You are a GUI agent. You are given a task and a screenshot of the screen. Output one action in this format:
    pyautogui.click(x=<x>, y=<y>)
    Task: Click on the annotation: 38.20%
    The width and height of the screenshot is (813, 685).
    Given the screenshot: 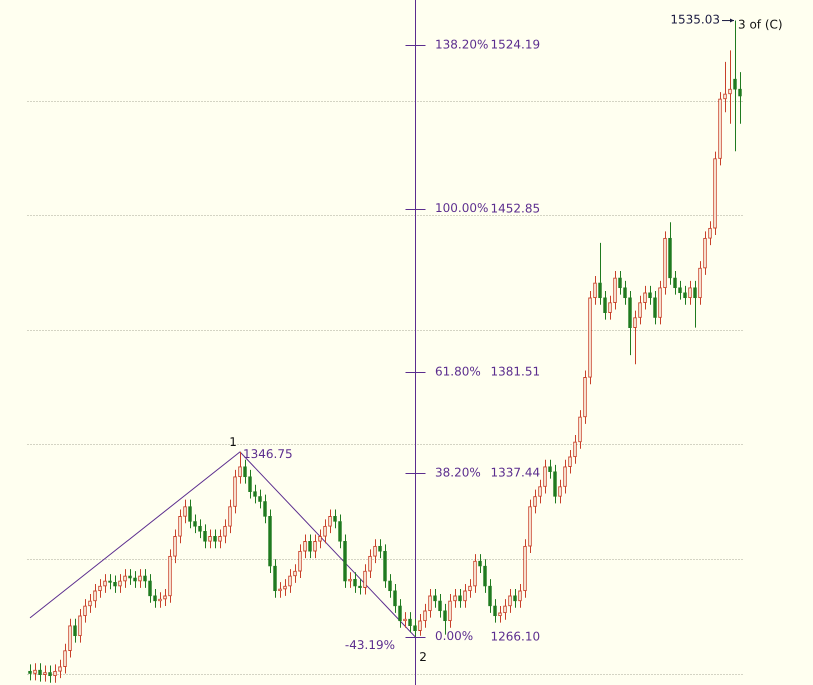 What is the action you would take?
    pyautogui.click(x=458, y=472)
    